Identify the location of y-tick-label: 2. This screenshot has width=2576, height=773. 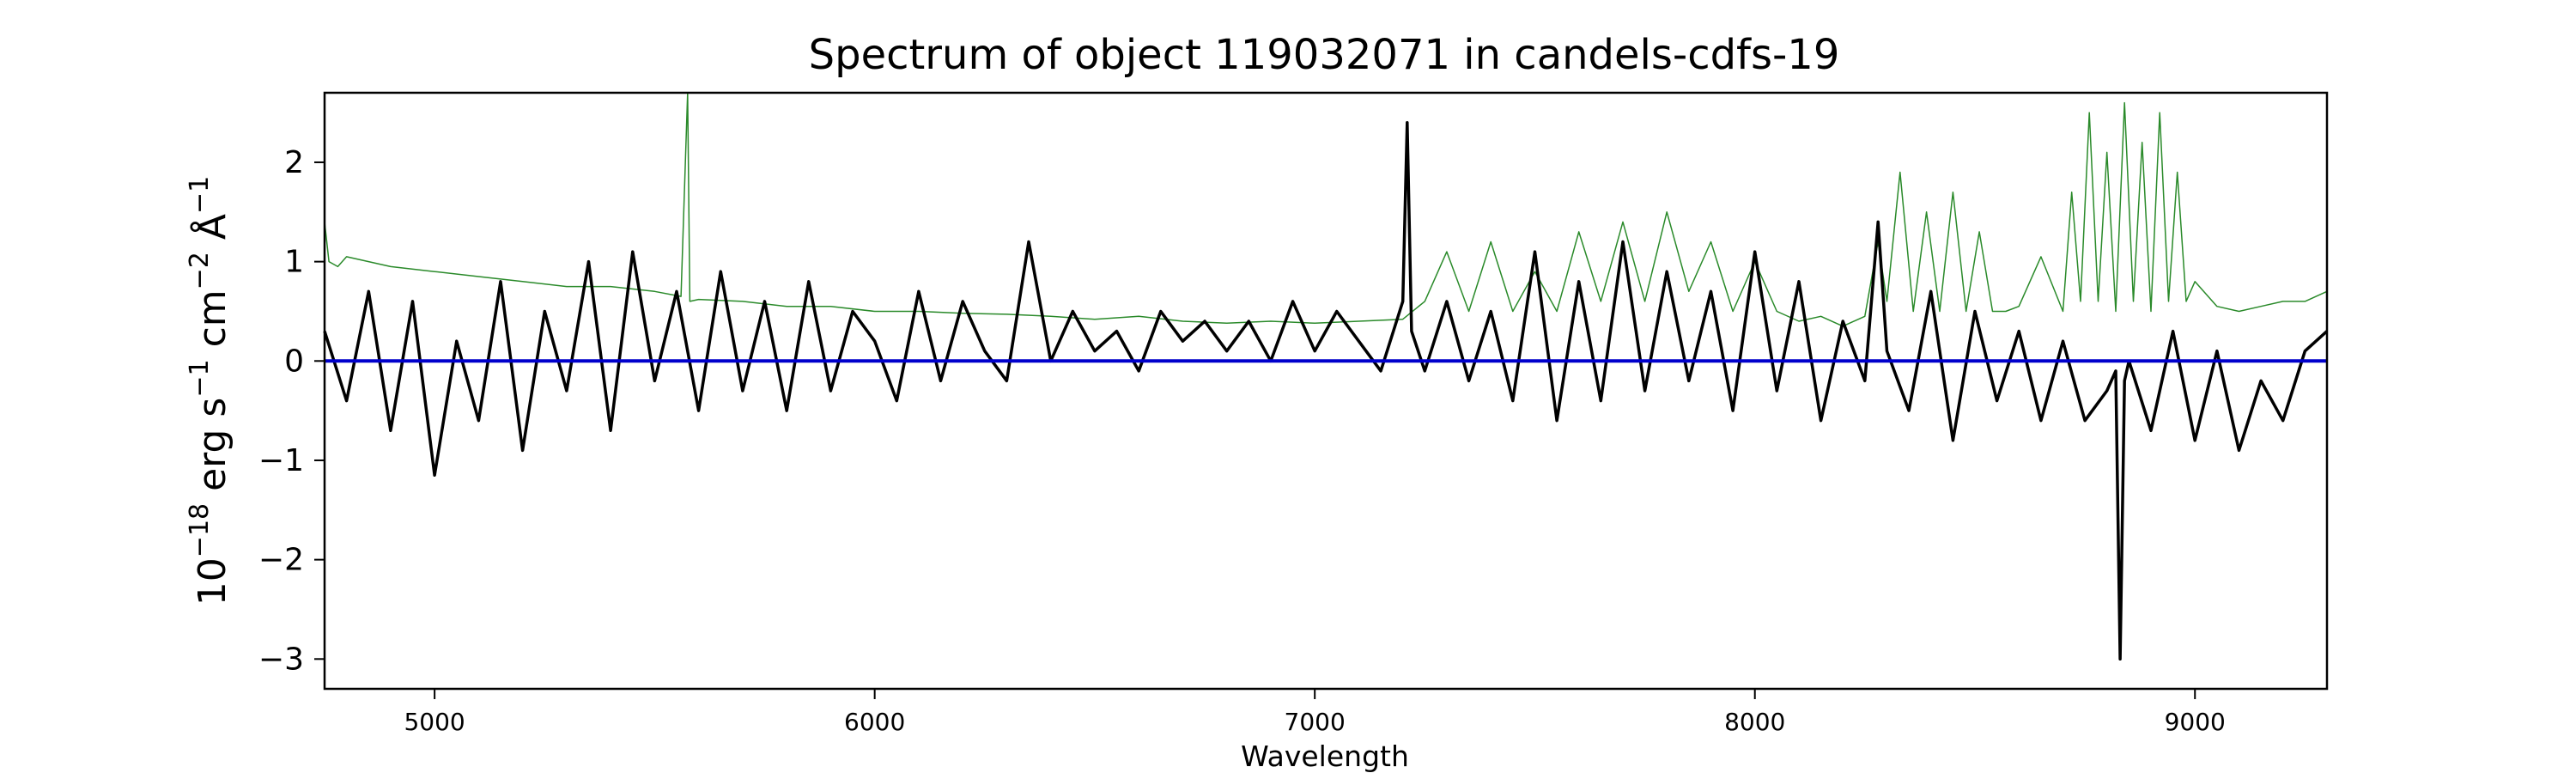
(294, 162).